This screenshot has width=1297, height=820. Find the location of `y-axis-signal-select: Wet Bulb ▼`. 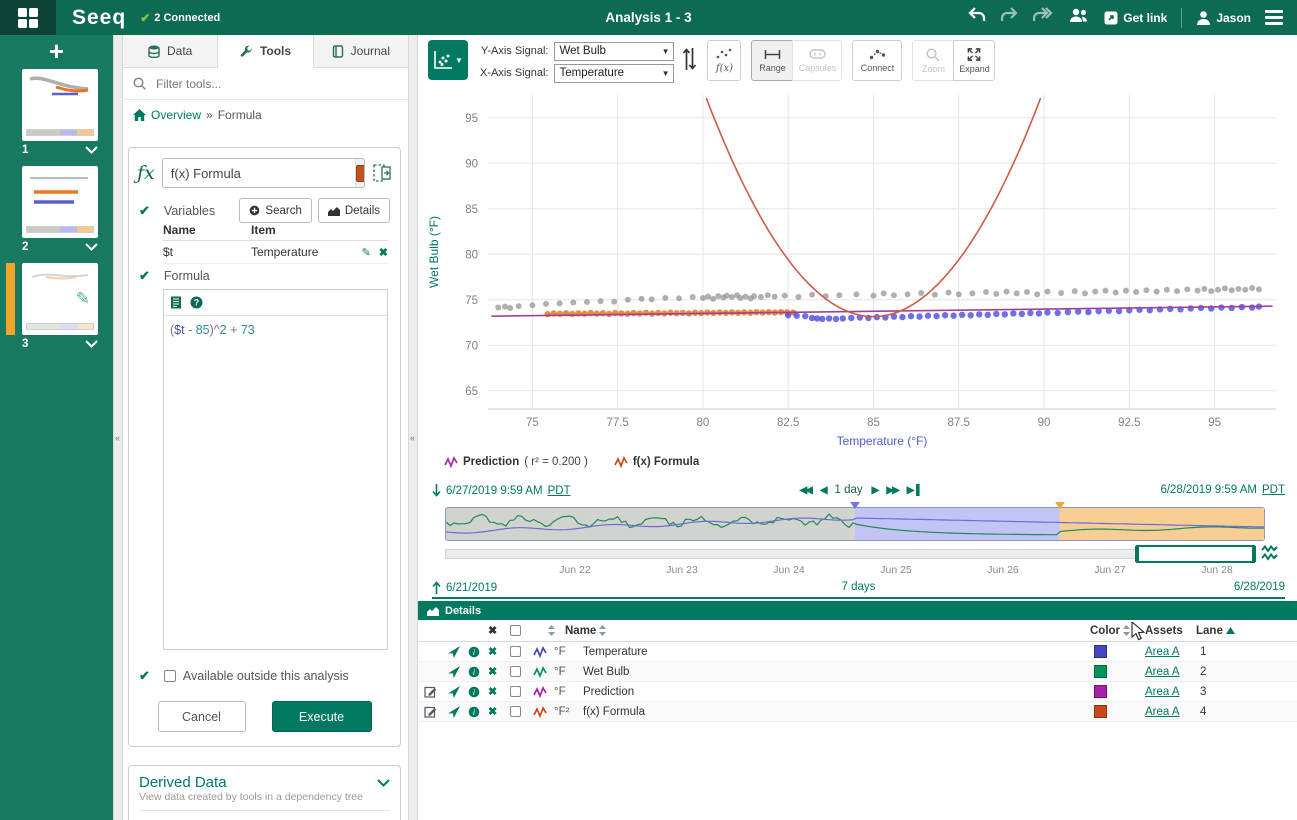

y-axis-signal-select: Wet Bulb ▼ is located at coordinates (614, 51).